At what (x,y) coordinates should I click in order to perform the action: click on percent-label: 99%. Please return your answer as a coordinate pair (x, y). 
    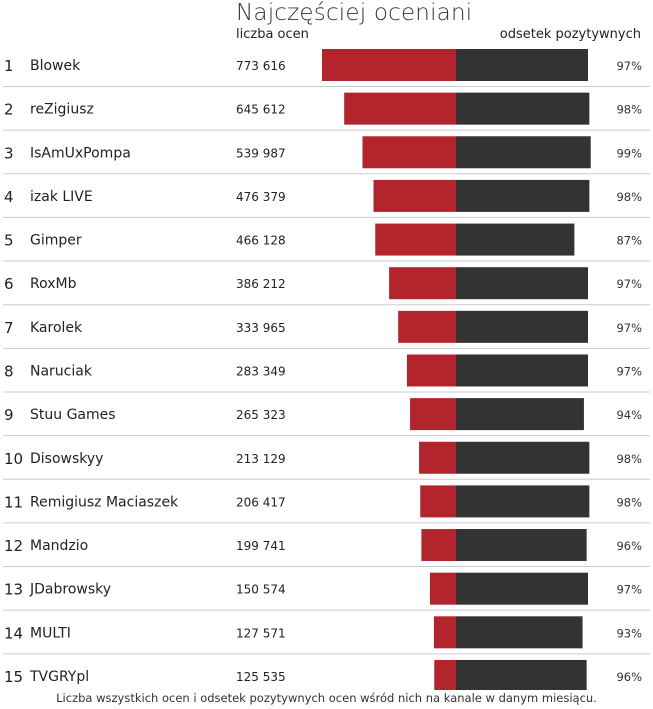
    Looking at the image, I should click on (629, 153).